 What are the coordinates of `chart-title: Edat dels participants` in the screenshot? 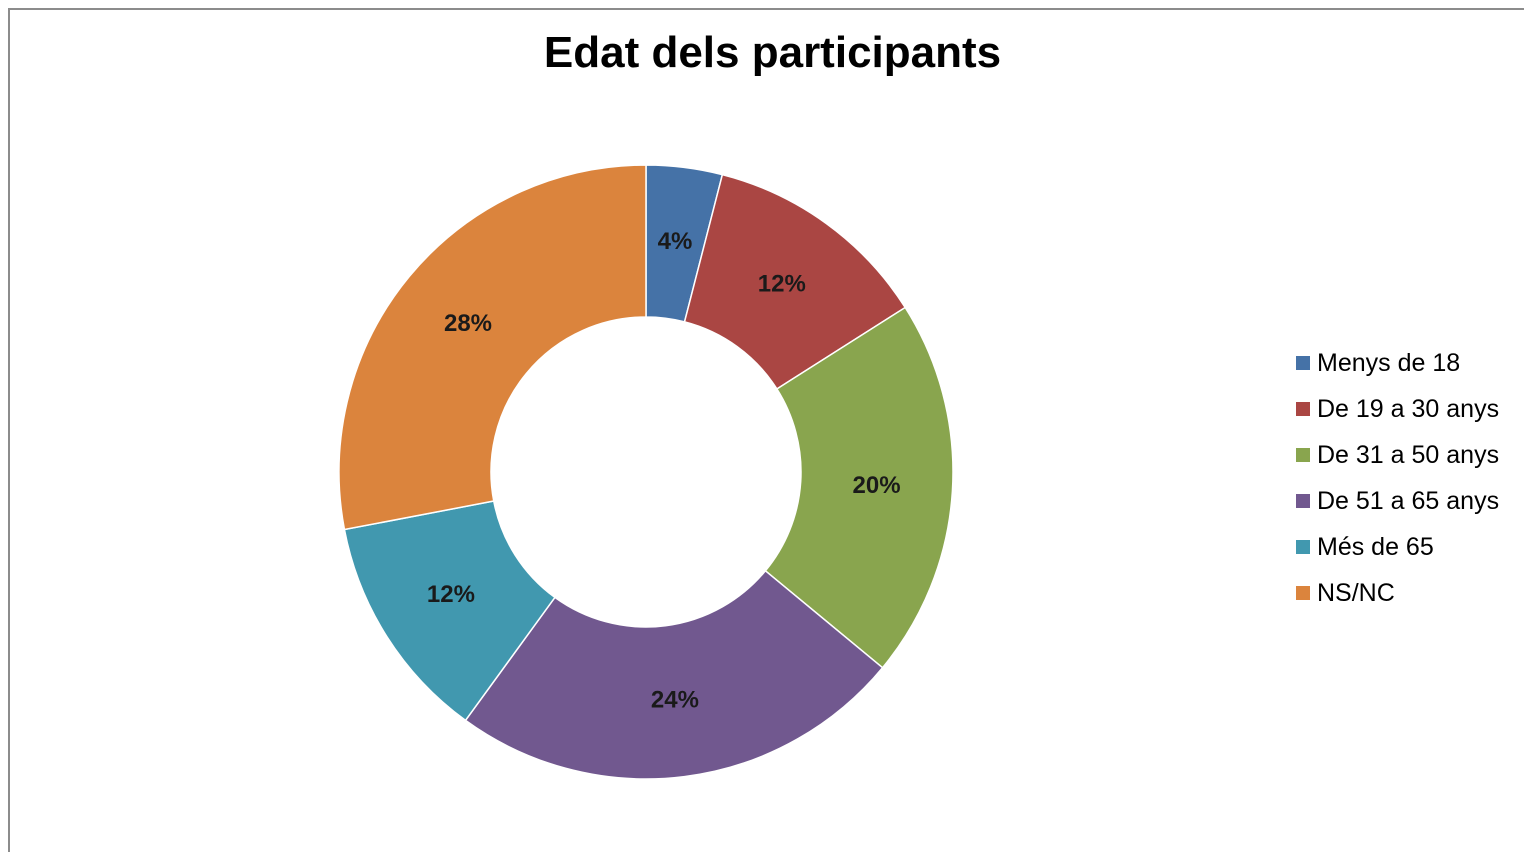 It's located at (772, 52).